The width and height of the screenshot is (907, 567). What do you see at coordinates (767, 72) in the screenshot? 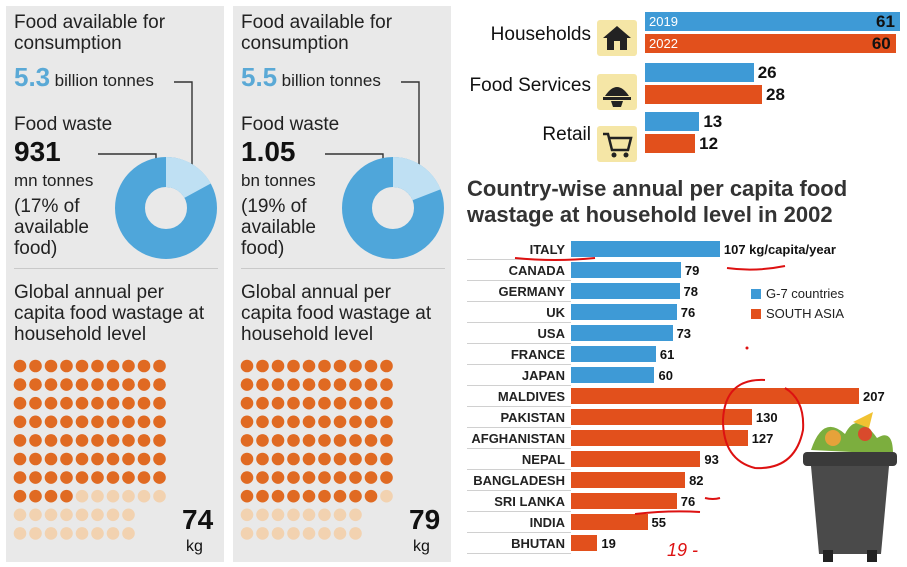
I see `sector-value: 26` at bounding box center [767, 72].